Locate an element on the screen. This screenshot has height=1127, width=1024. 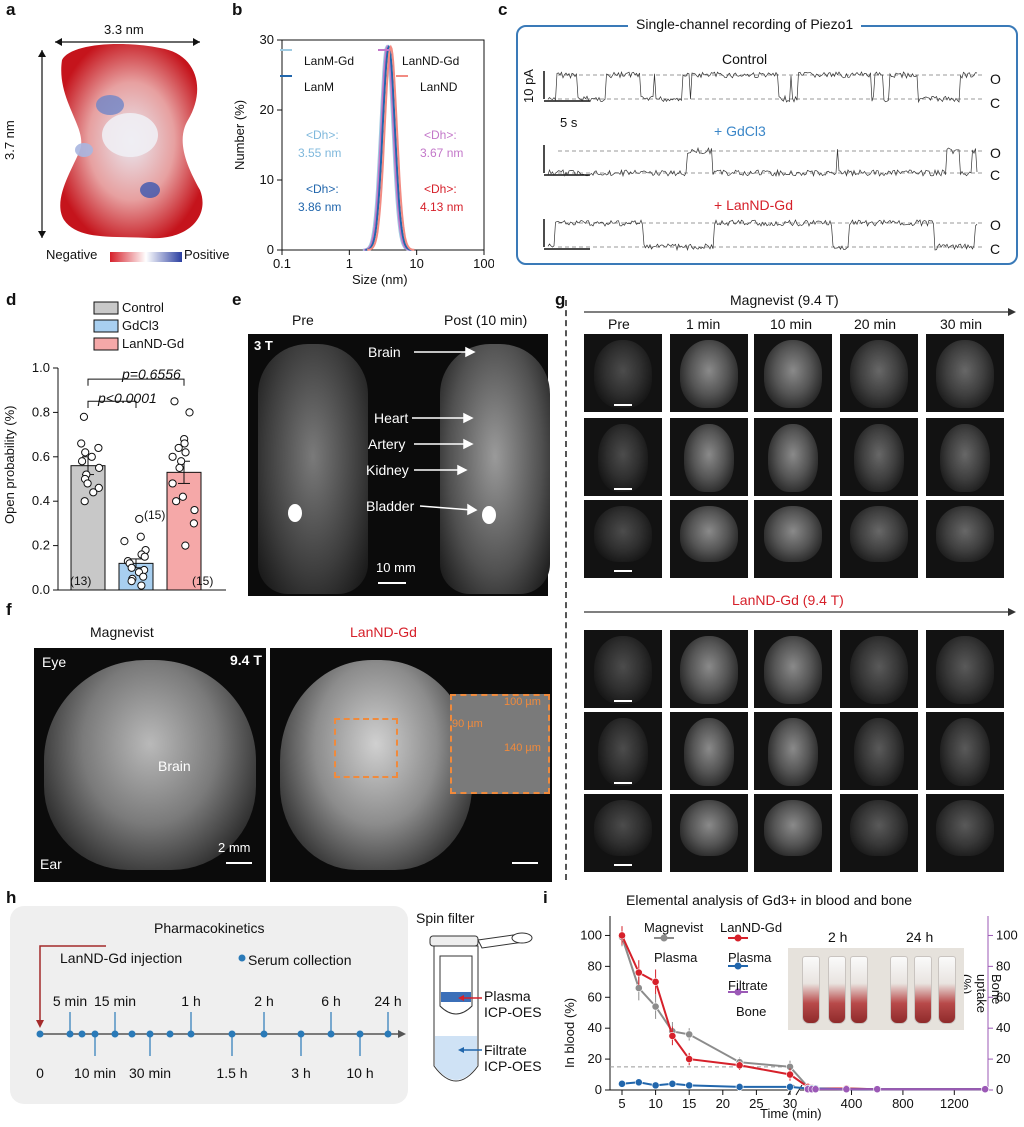
open-label-2: O is located at coordinates (995, 153).